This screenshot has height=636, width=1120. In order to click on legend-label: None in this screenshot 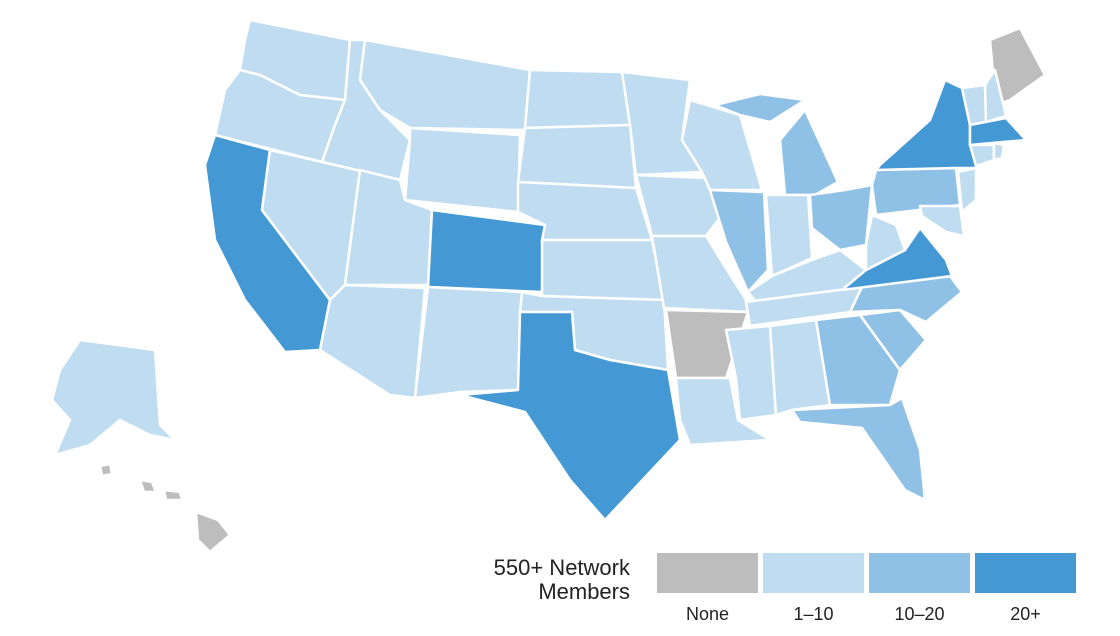, I will do `click(707, 614)`.